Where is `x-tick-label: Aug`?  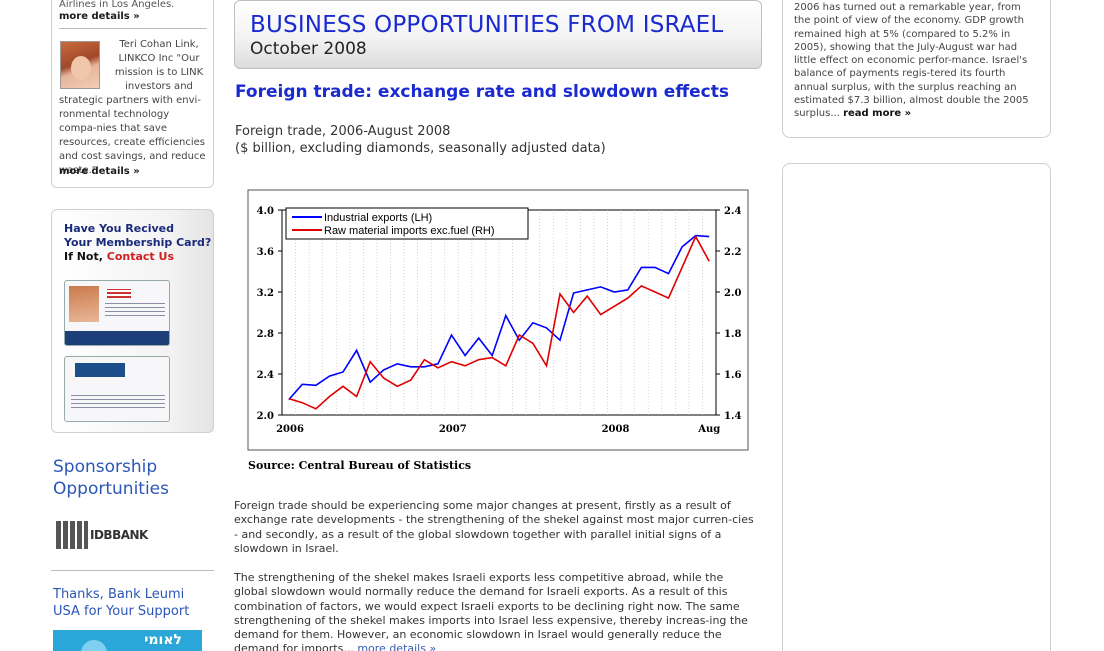 x-tick-label: Aug is located at coordinates (708, 429).